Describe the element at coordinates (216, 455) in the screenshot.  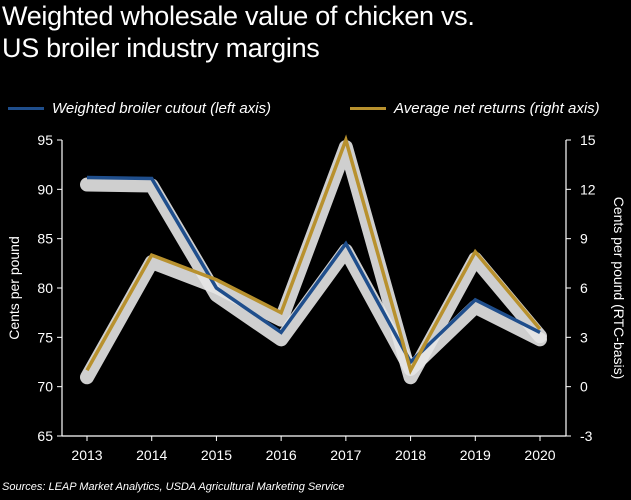
I see `x-tick-label: 2015` at that location.